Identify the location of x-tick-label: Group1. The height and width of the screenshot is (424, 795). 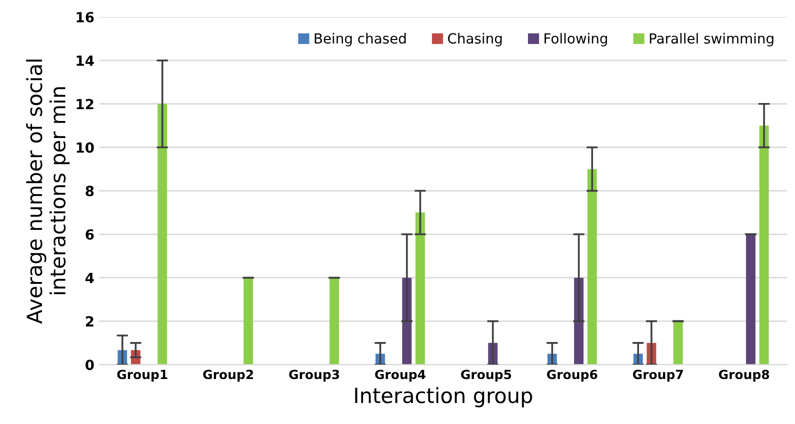
(142, 376).